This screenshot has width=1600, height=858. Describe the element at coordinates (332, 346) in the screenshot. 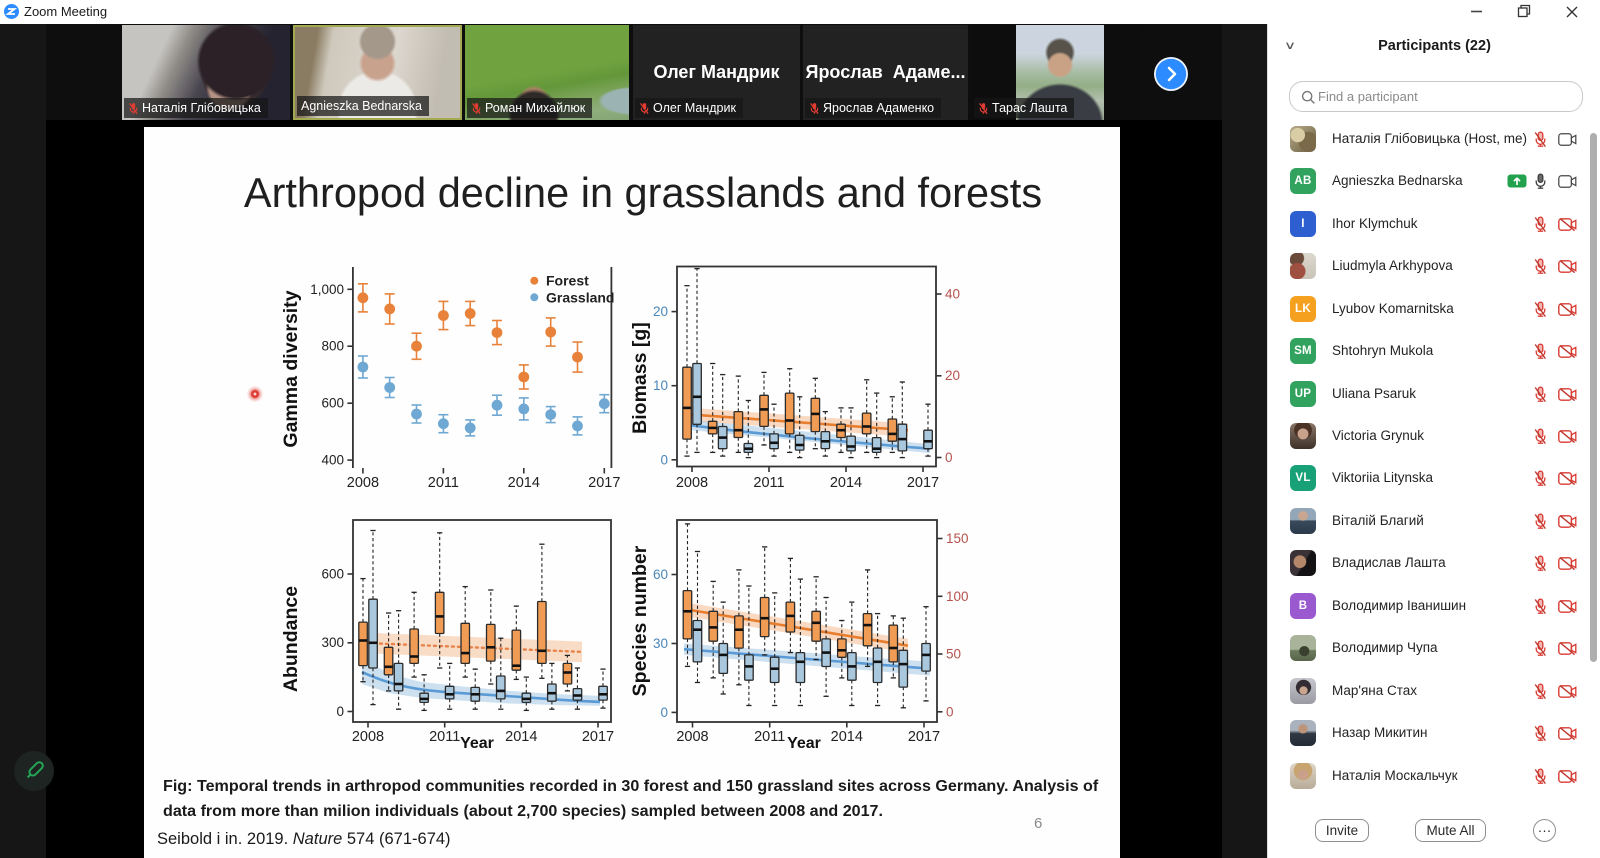

I see `svg-text: 800` at that location.